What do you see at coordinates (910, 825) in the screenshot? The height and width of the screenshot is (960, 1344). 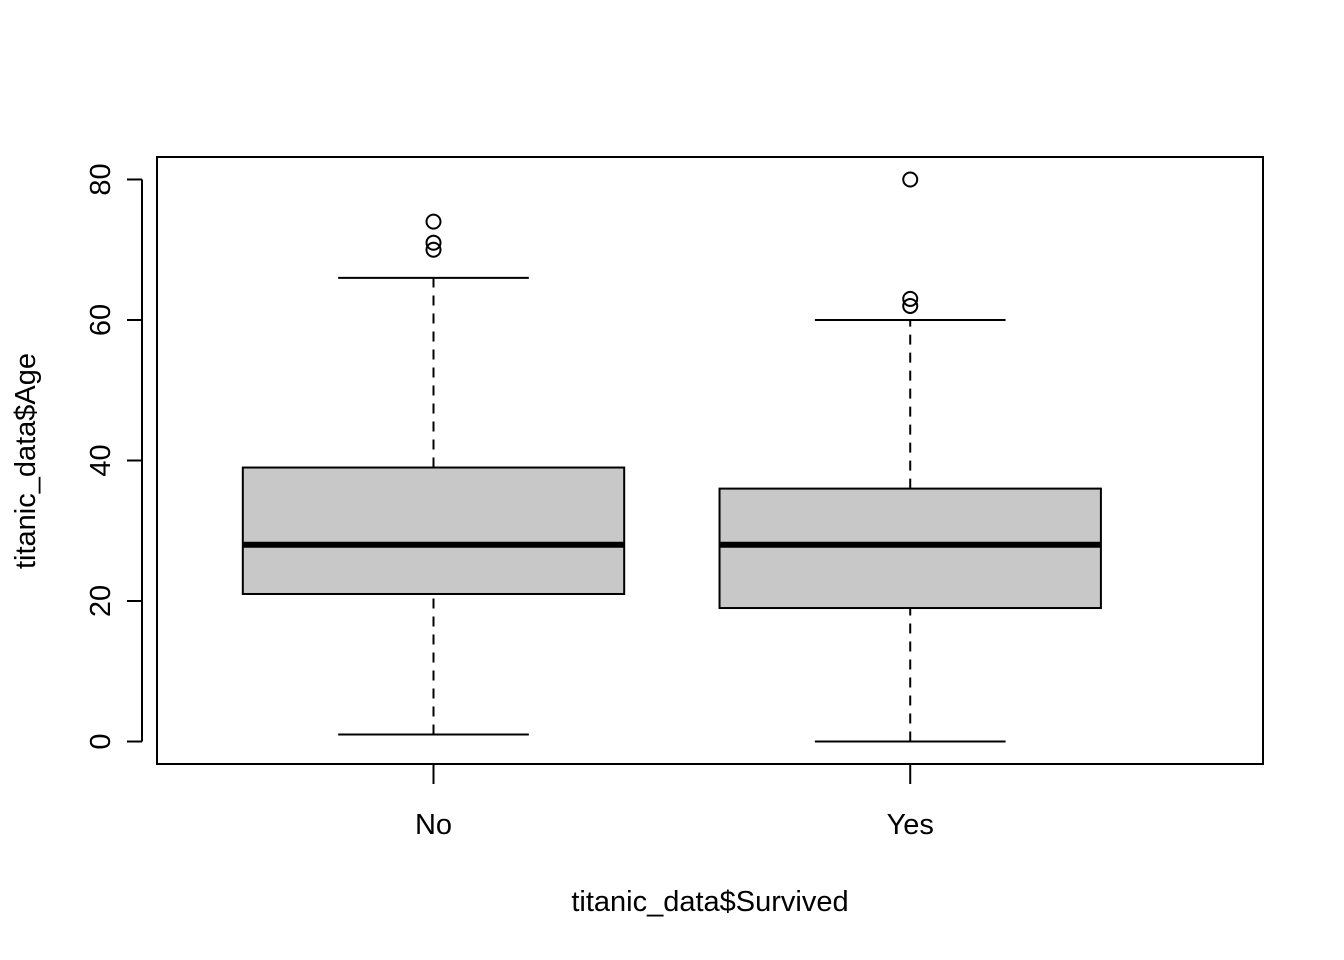 I see `x-tick-label: Yes` at bounding box center [910, 825].